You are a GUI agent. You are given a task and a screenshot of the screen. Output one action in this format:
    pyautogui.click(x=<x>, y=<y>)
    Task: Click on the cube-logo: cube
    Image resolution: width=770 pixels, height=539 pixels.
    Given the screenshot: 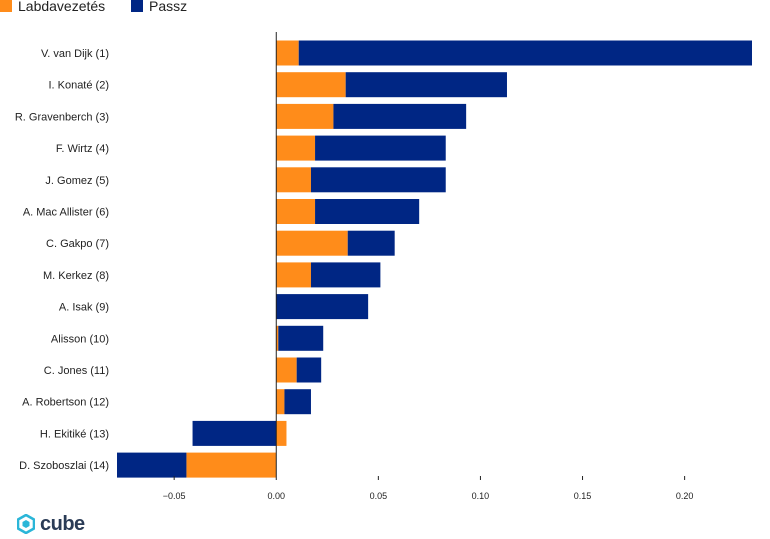 What is the action you would take?
    pyautogui.click(x=51, y=524)
    